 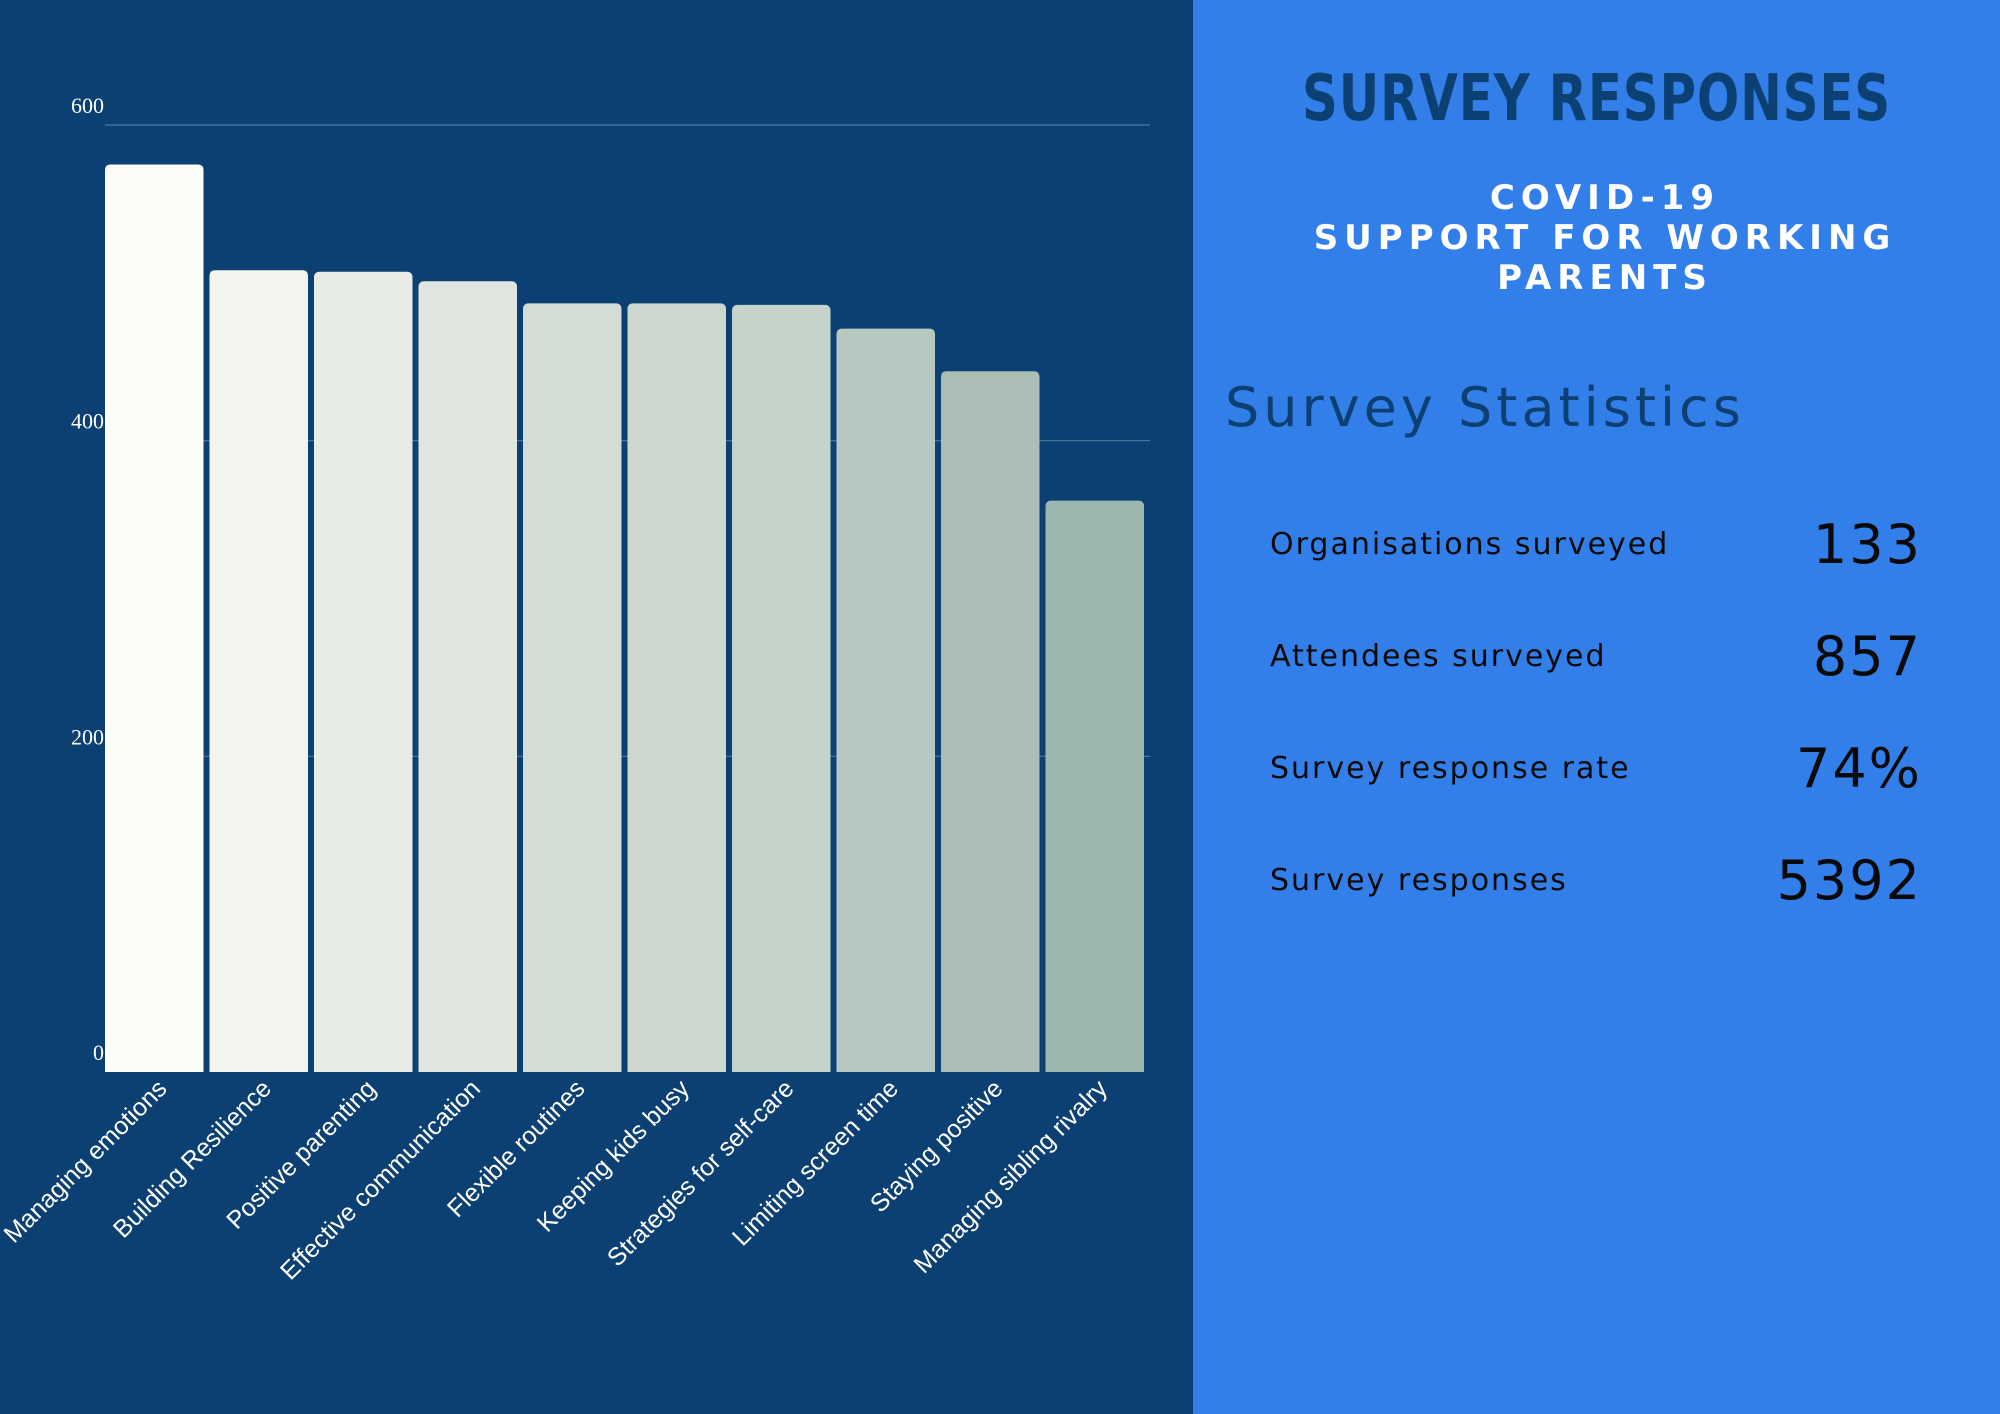 I want to click on x-tick-label: Strategies for self-care, so click(x=701, y=1173).